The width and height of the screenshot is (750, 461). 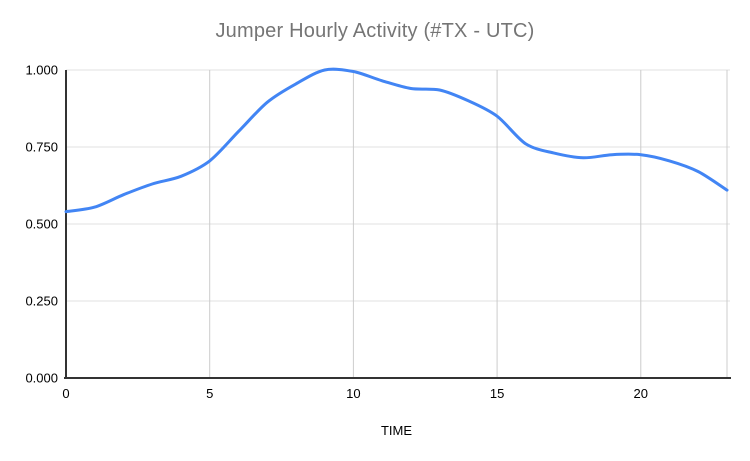 What do you see at coordinates (497, 393) in the screenshot?
I see `x-tick-label: 15` at bounding box center [497, 393].